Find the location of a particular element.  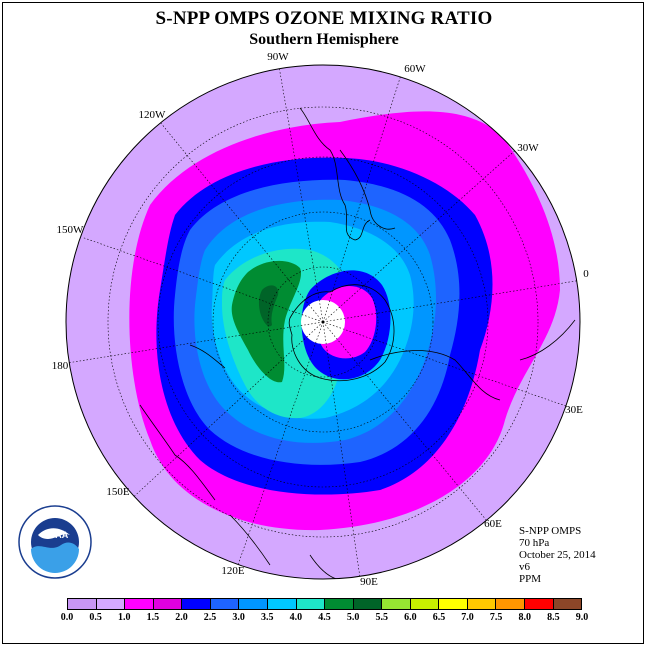

colorbar-tick-label: 8.0 is located at coordinates (525, 617).